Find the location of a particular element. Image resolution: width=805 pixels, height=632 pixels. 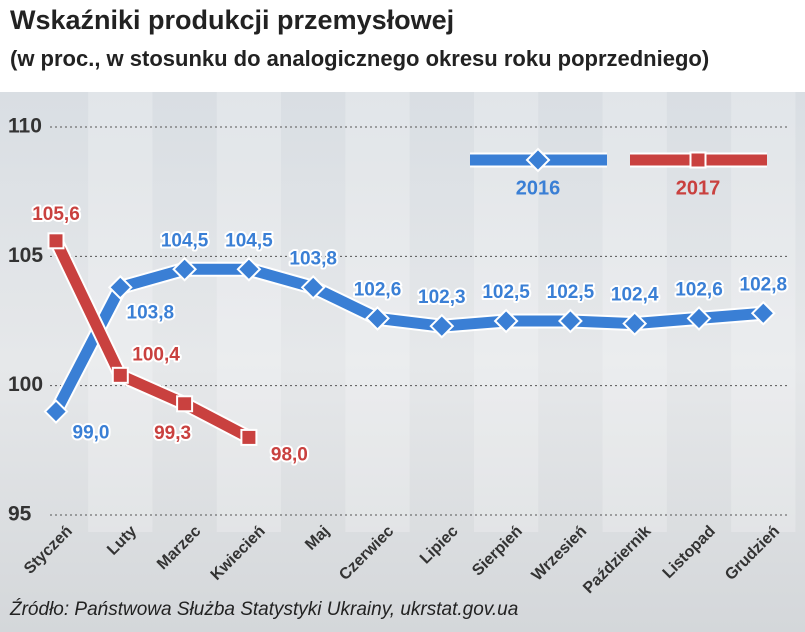

series-line is located at coordinates (151, 340).